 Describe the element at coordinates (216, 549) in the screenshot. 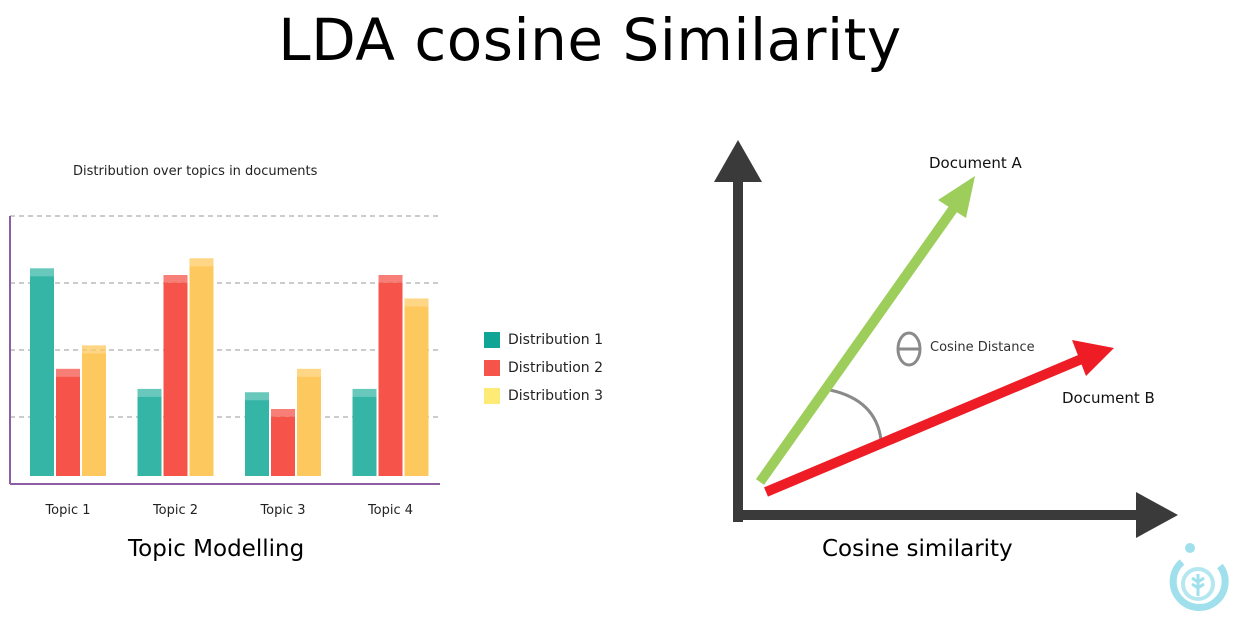

I see `topic-modelling-caption: Topic Modelling` at that location.